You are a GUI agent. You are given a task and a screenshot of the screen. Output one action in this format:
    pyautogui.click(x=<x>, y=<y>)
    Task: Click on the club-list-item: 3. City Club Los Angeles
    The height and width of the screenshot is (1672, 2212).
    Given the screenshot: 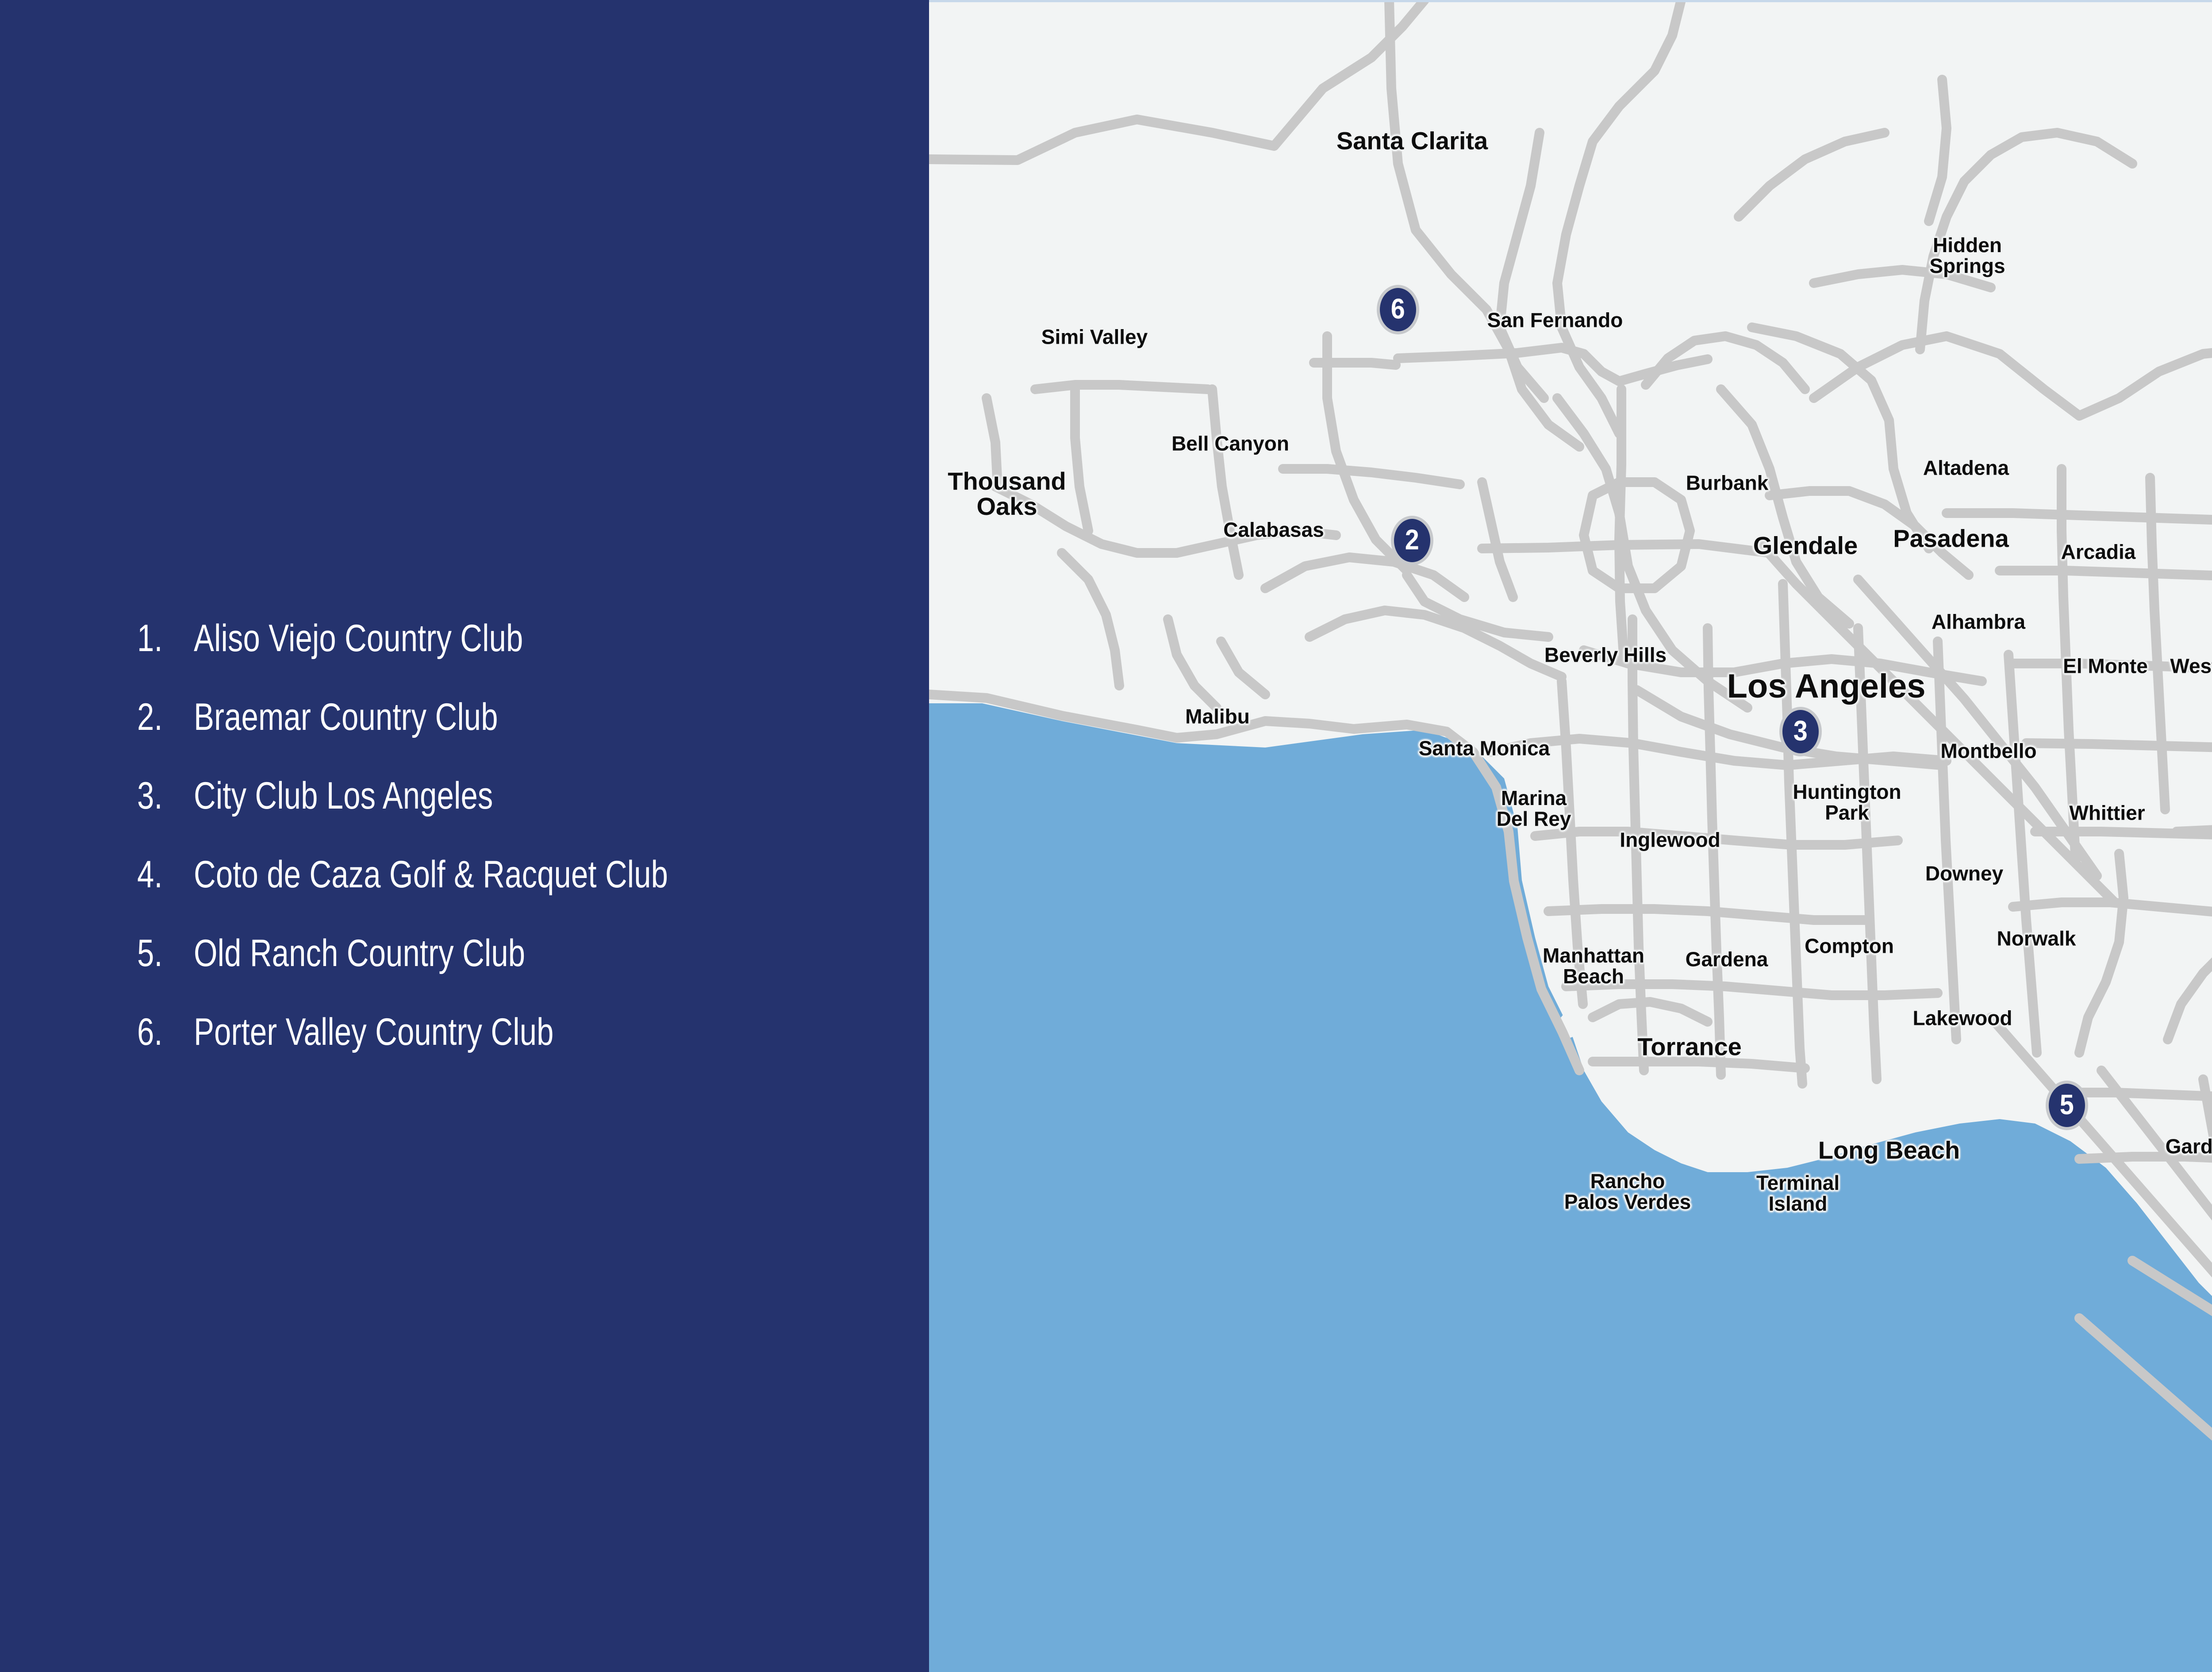 What is the action you would take?
    pyautogui.click(x=445, y=796)
    